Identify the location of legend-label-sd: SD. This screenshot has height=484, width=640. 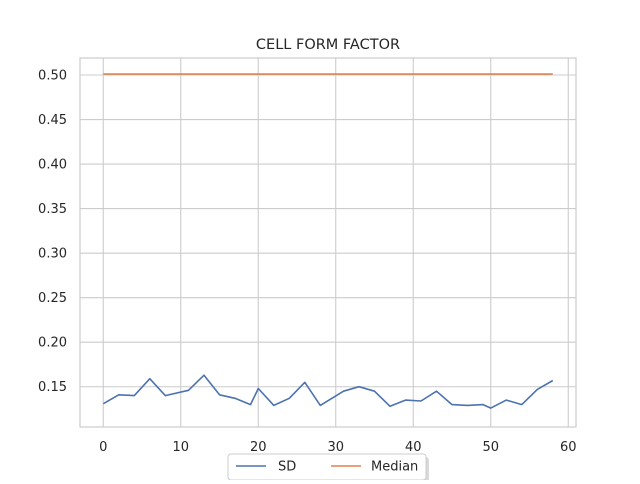
(287, 467).